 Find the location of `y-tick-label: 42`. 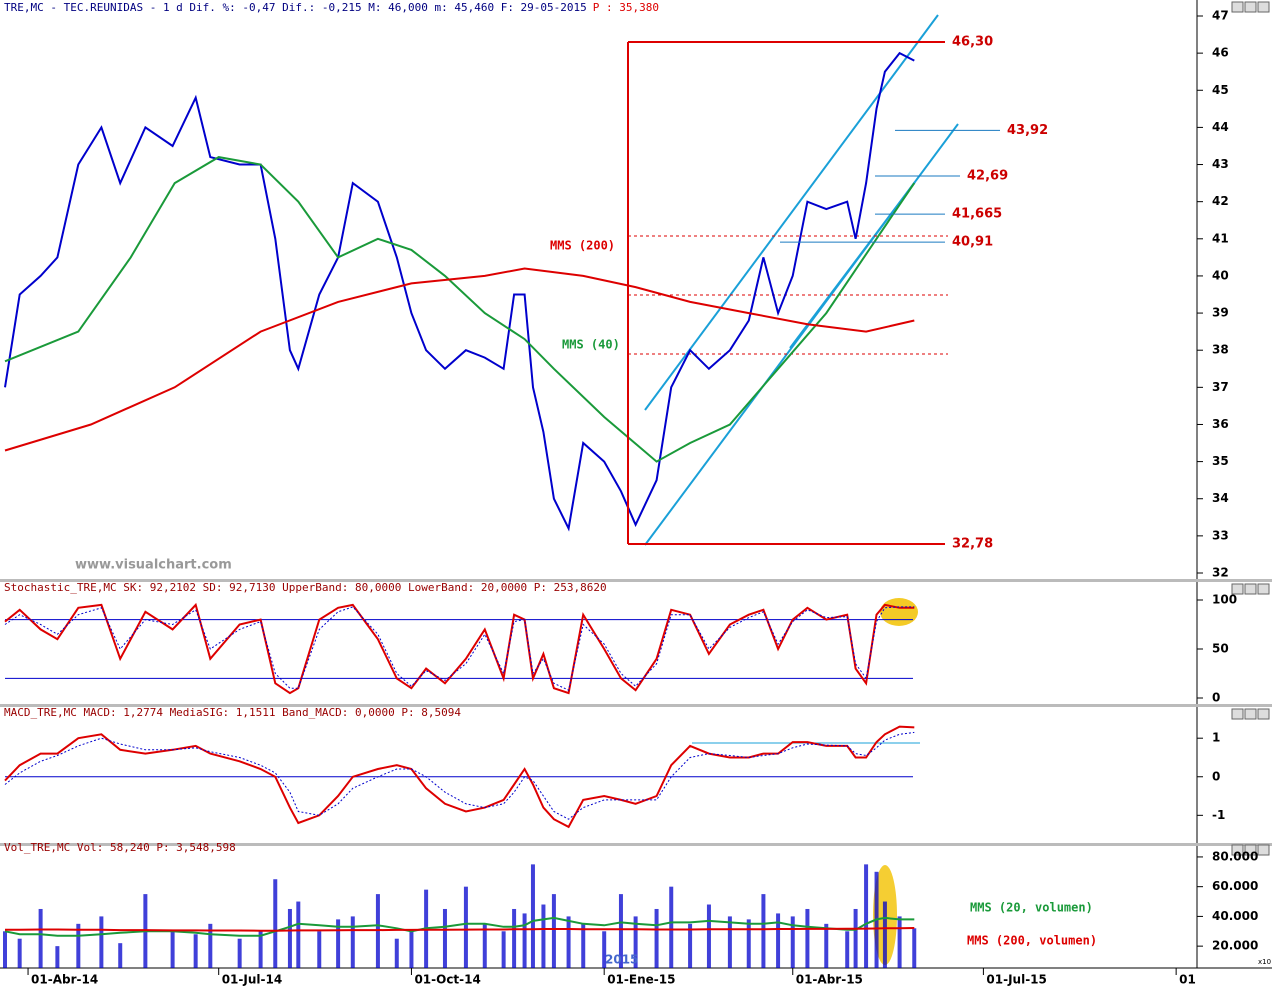

y-tick-label: 42 is located at coordinates (1220, 201).